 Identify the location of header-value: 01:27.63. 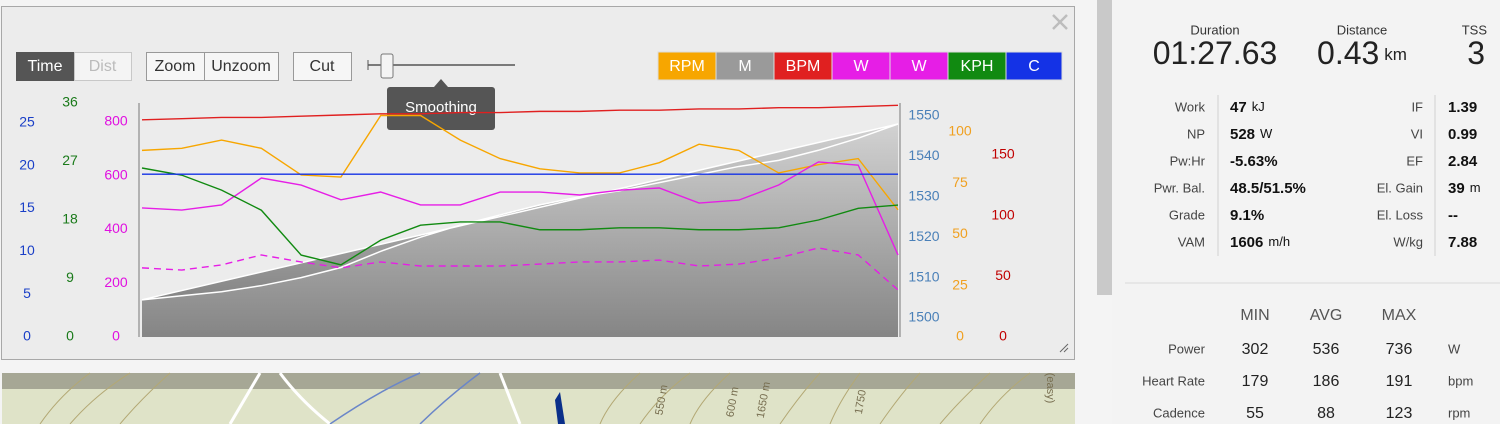
(1215, 53).